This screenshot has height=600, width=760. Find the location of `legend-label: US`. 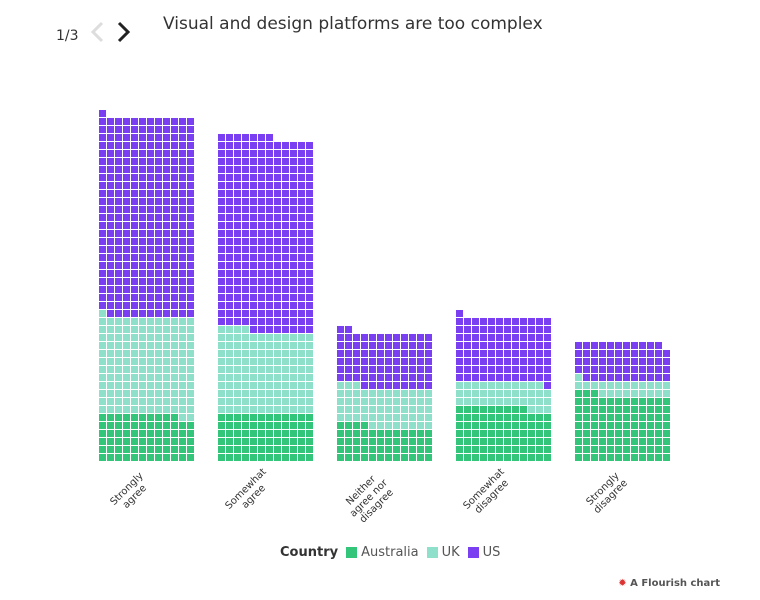

legend-label: US is located at coordinates (491, 552).